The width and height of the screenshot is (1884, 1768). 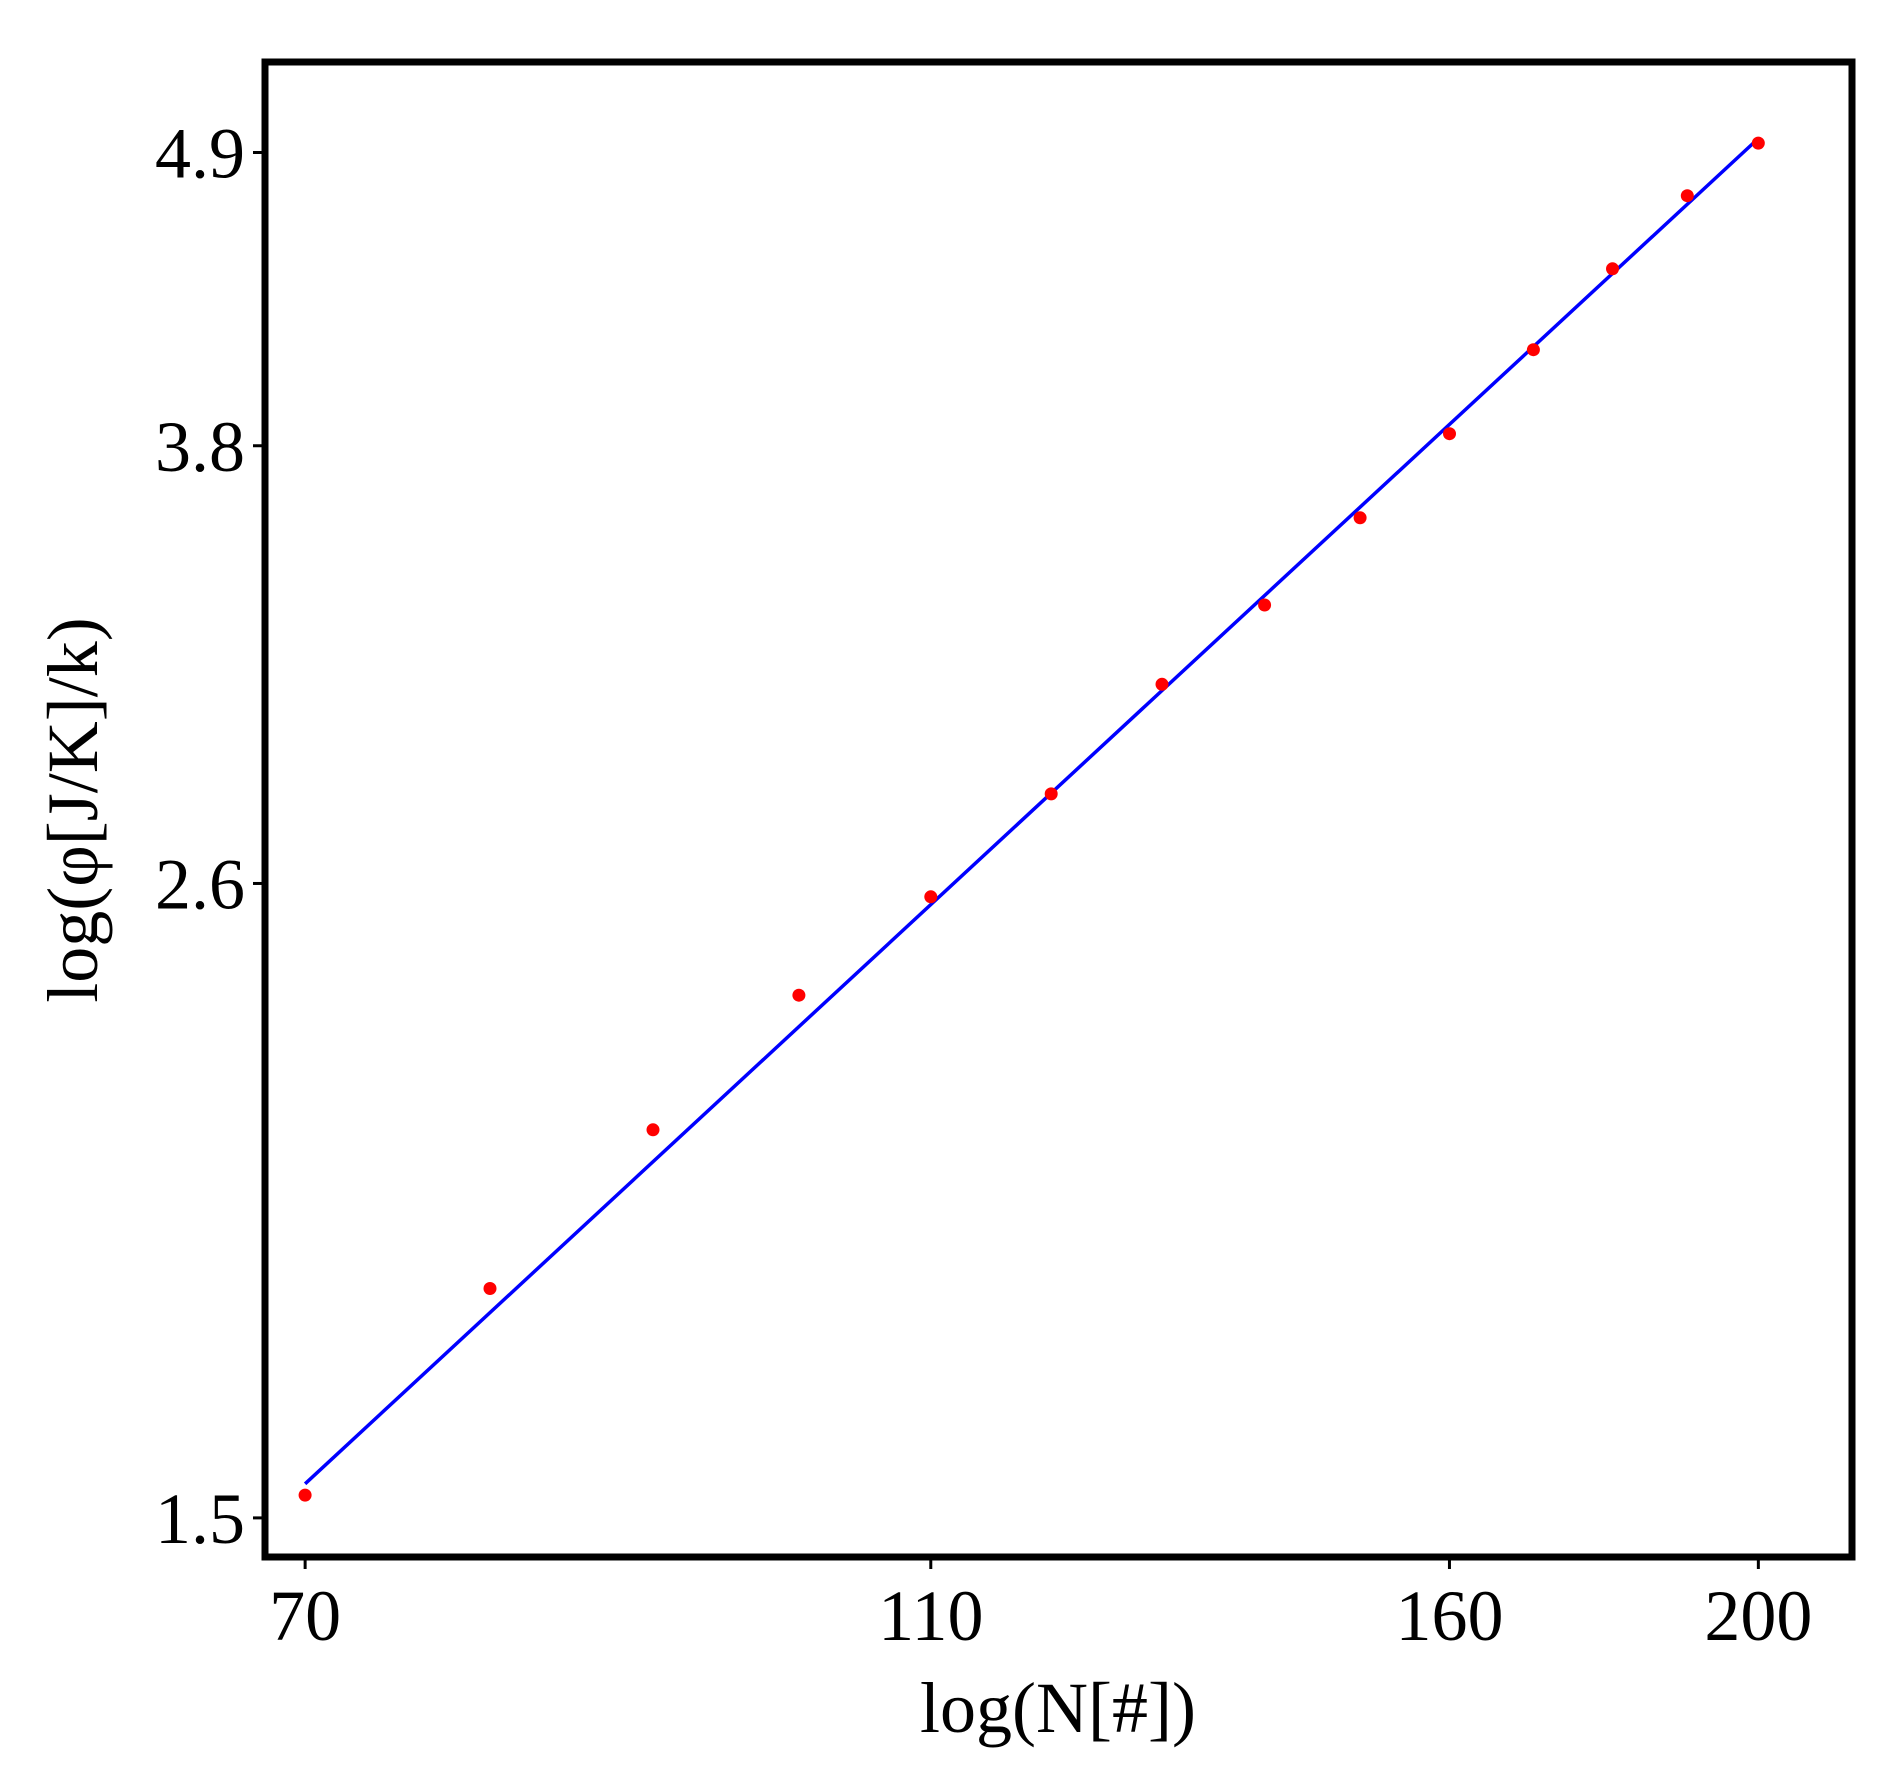 I want to click on y-tick-label: 4.9, so click(x=200, y=154).